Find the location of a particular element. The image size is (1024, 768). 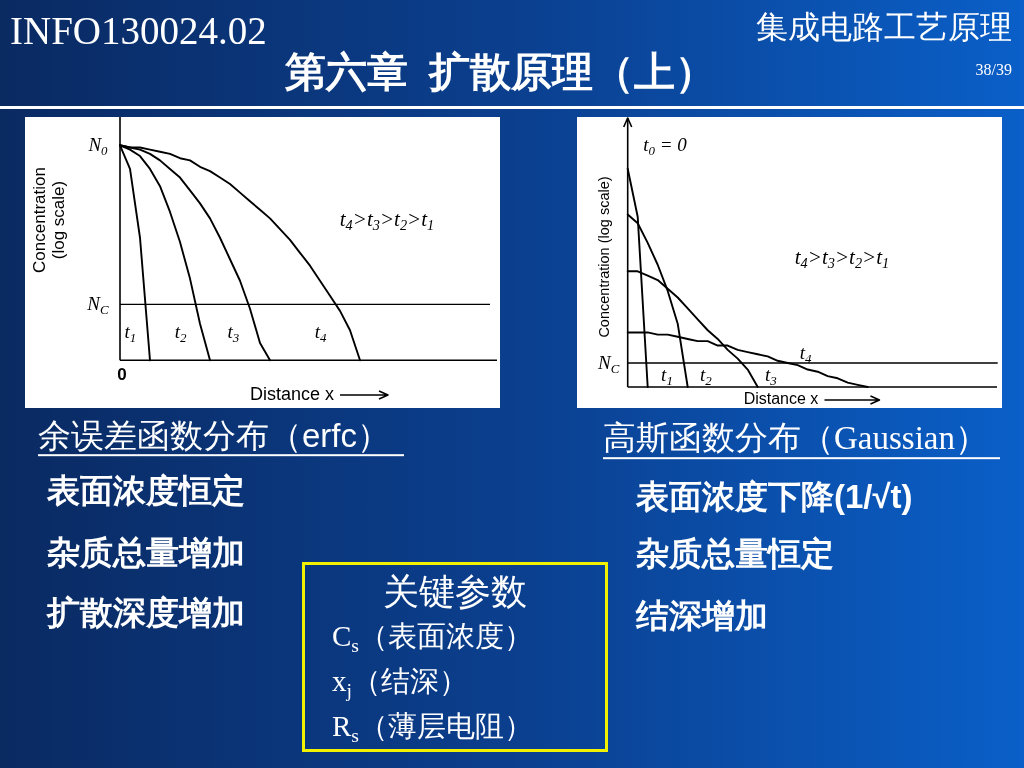

text: 关键参数 is located at coordinates (455, 593).